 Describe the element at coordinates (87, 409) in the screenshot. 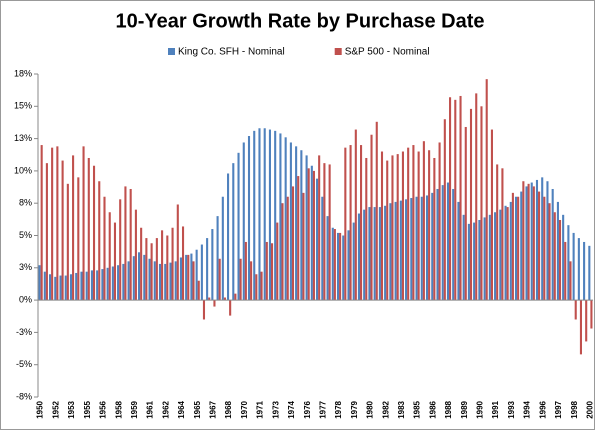

I see `x-tick-label: 1955` at that location.